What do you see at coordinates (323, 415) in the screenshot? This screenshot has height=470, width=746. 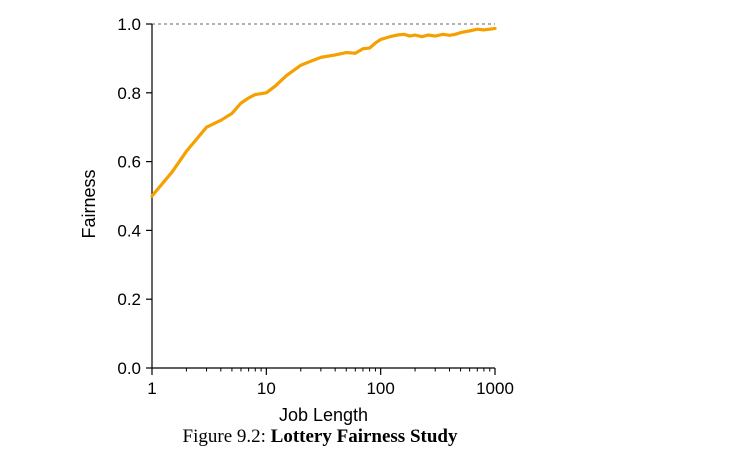 I see `x-axis-title: Job Length` at bounding box center [323, 415].